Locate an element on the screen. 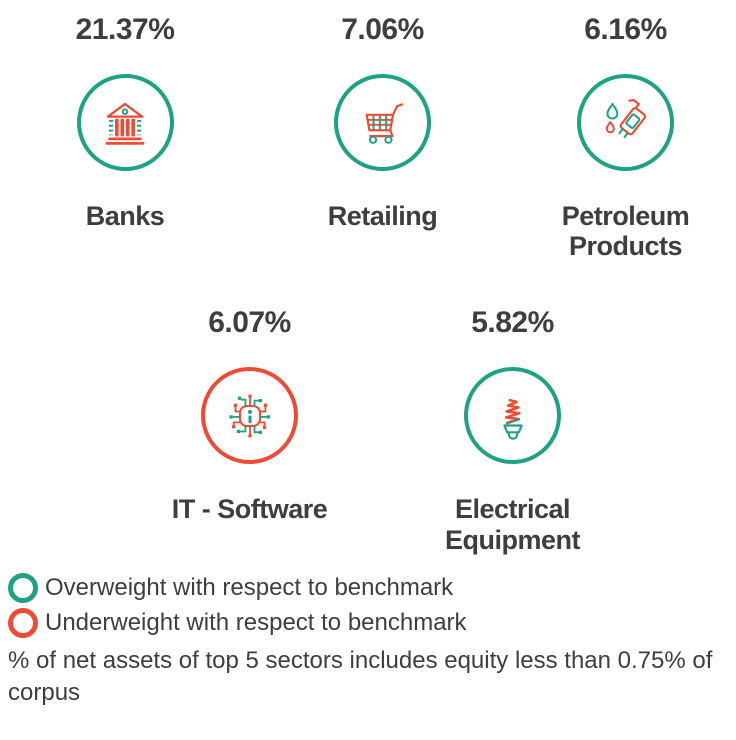 This screenshot has width=736, height=740. sector-pct: 21.37% is located at coordinates (125, 29).